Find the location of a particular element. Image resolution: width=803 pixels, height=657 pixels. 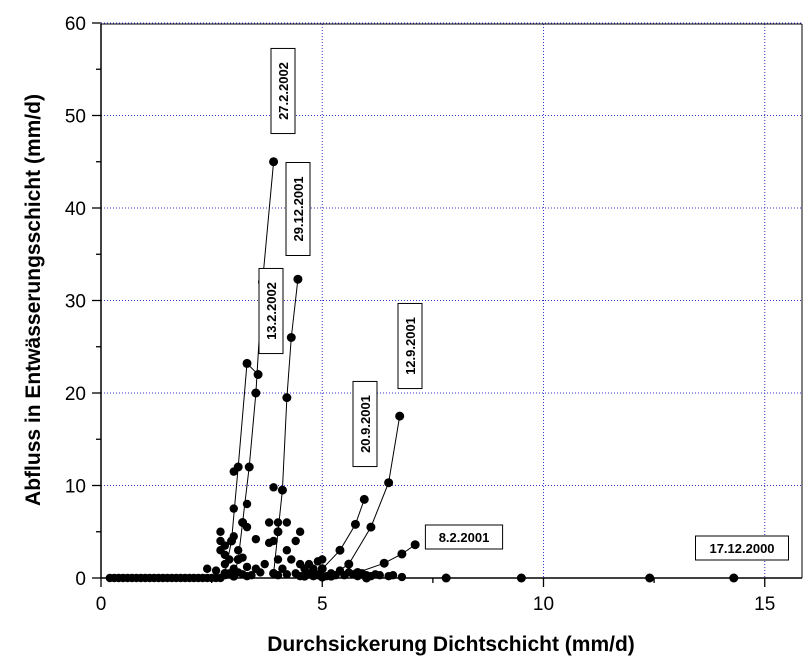

y-tick-label: 50 is located at coordinates (75, 117).